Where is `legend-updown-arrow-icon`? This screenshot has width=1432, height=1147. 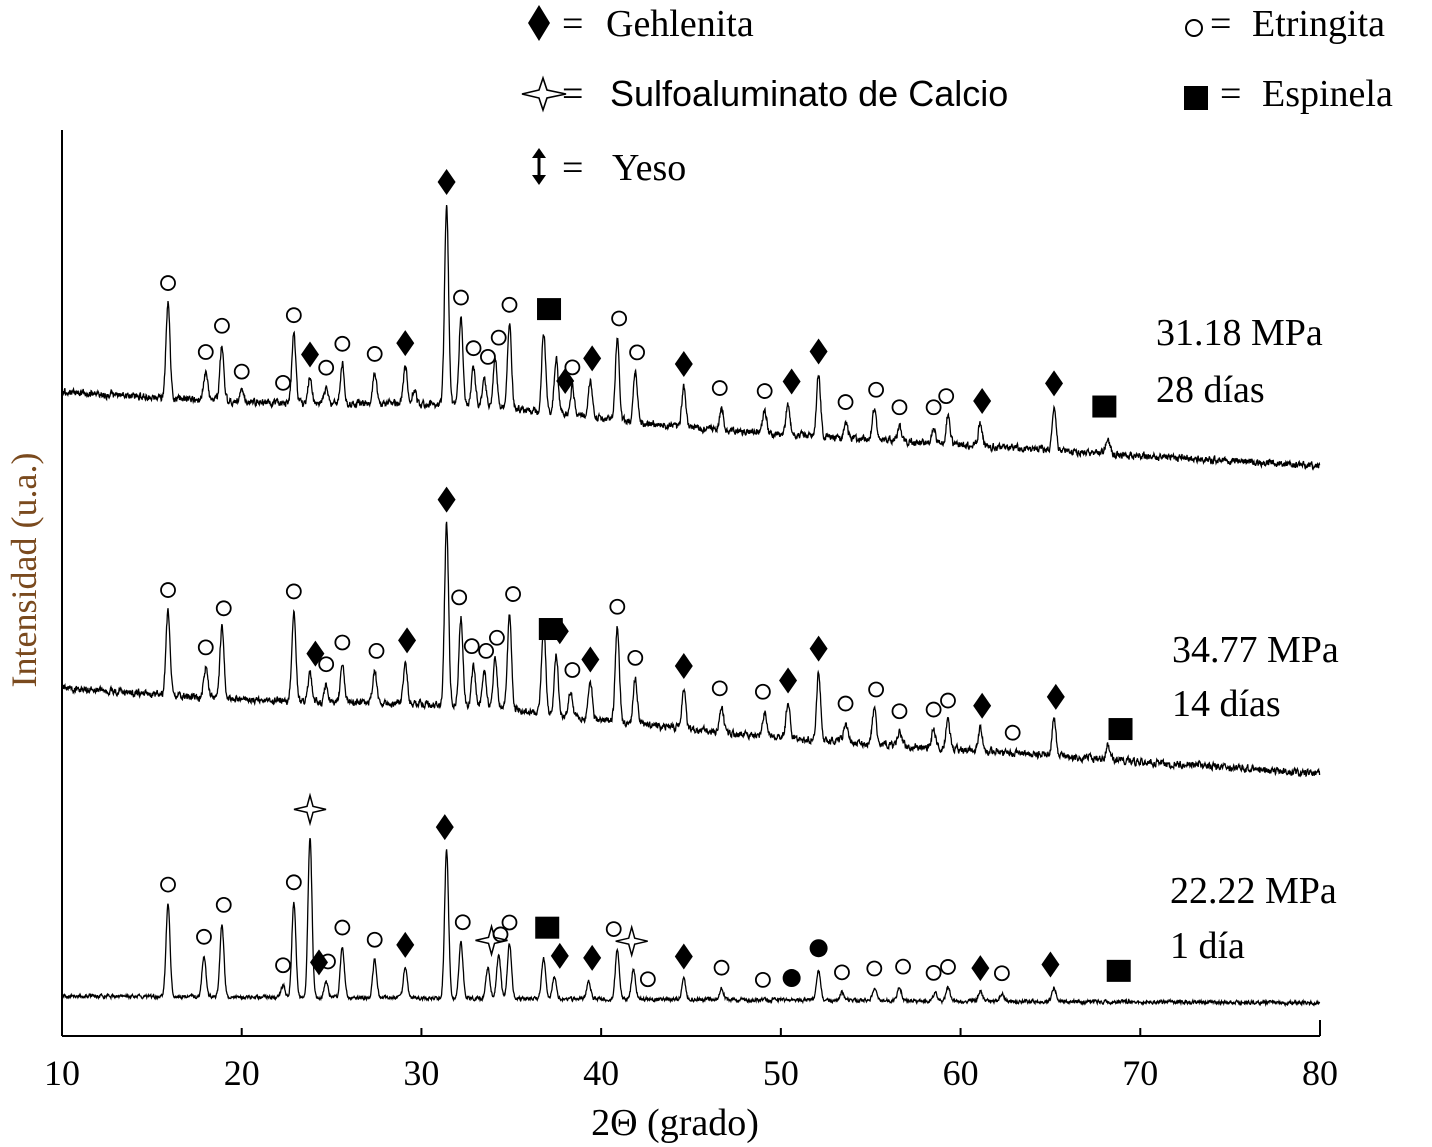 legend-updown-arrow-icon is located at coordinates (539, 166).